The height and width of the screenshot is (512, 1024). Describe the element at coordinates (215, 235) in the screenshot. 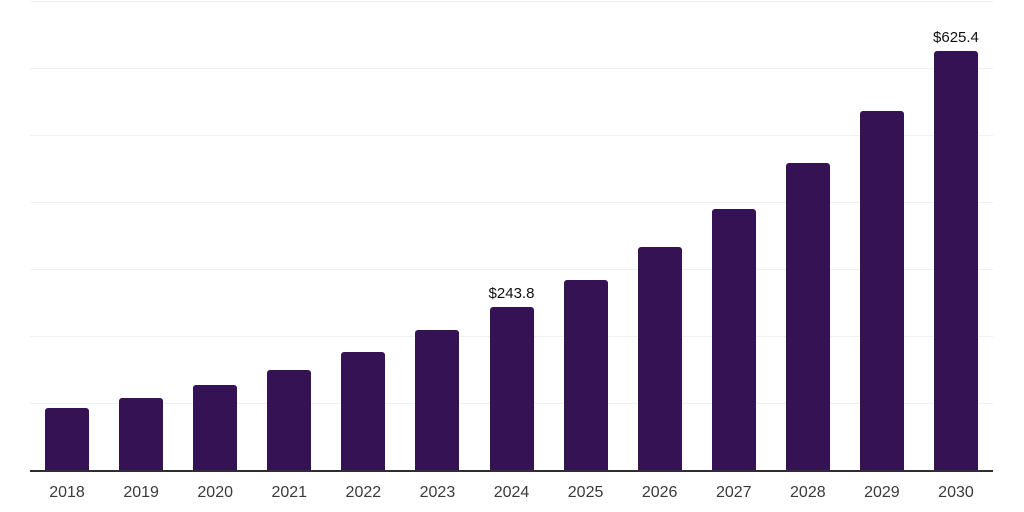

I see `bar-slot-2020` at that location.